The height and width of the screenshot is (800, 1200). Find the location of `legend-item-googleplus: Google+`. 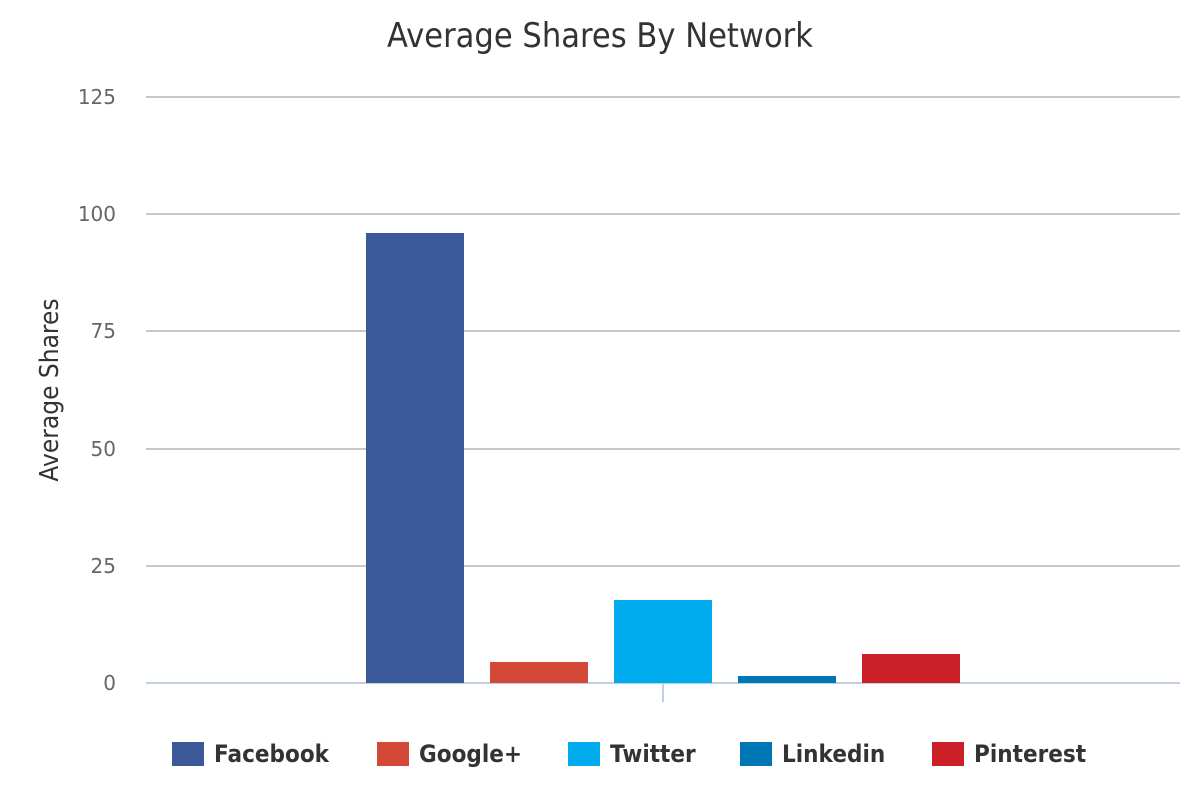

legend-item-googleplus: Google+ is located at coordinates (454, 754).